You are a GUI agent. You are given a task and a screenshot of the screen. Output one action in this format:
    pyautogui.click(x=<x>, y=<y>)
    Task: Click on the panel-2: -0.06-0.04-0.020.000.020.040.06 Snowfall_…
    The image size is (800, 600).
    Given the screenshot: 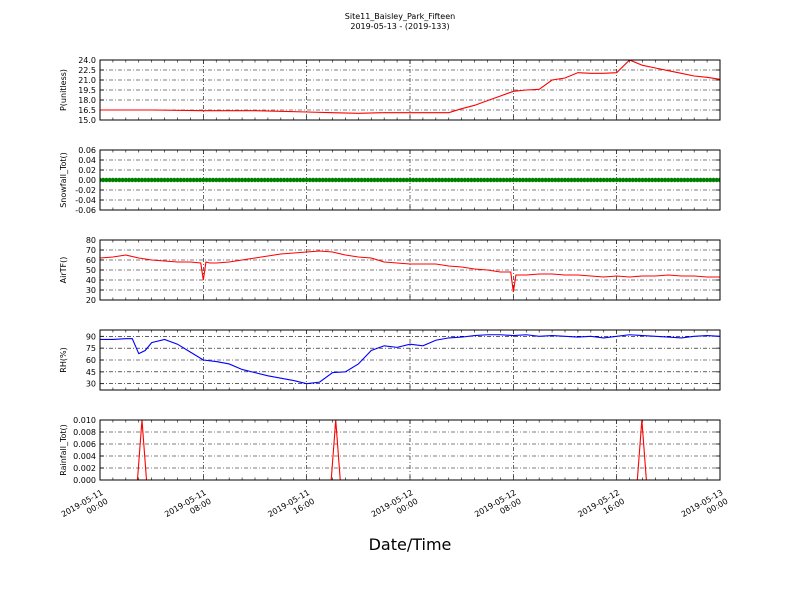 What is the action you would take?
    pyautogui.click(x=390, y=180)
    